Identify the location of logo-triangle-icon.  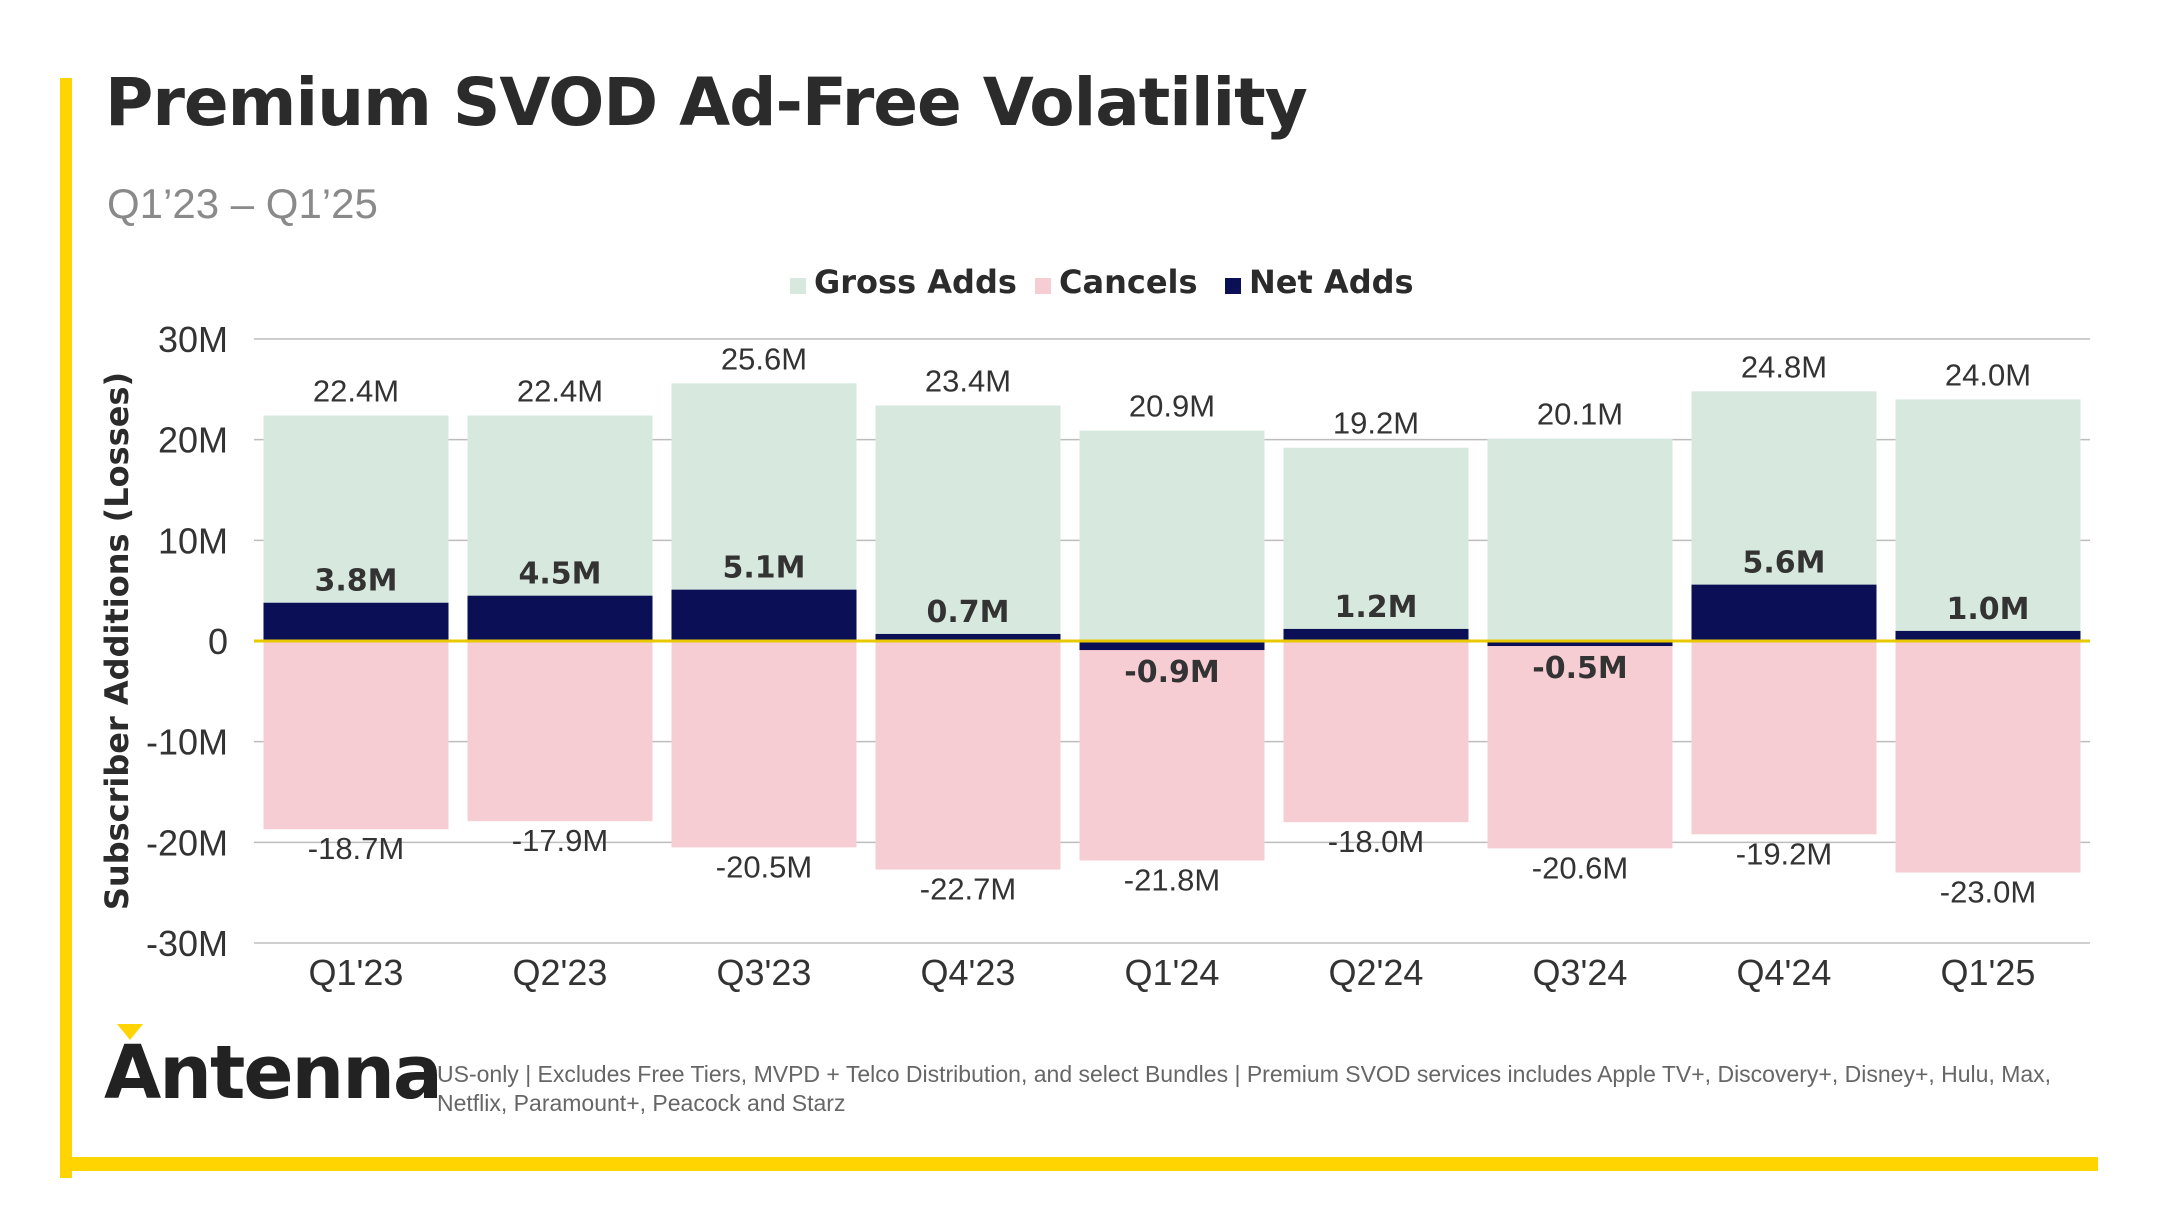
(130, 1032).